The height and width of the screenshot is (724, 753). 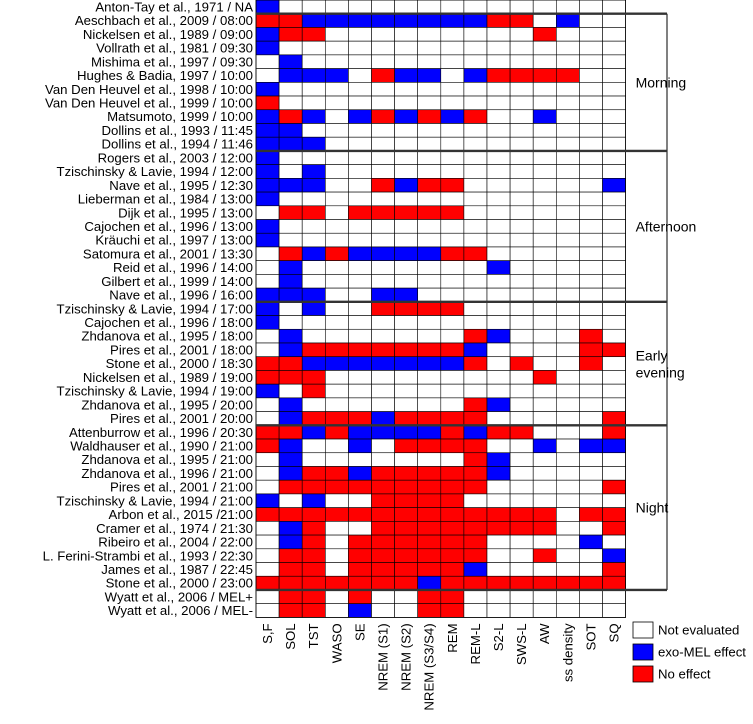 What do you see at coordinates (313, 635) in the screenshot?
I see `column-label: TST` at bounding box center [313, 635].